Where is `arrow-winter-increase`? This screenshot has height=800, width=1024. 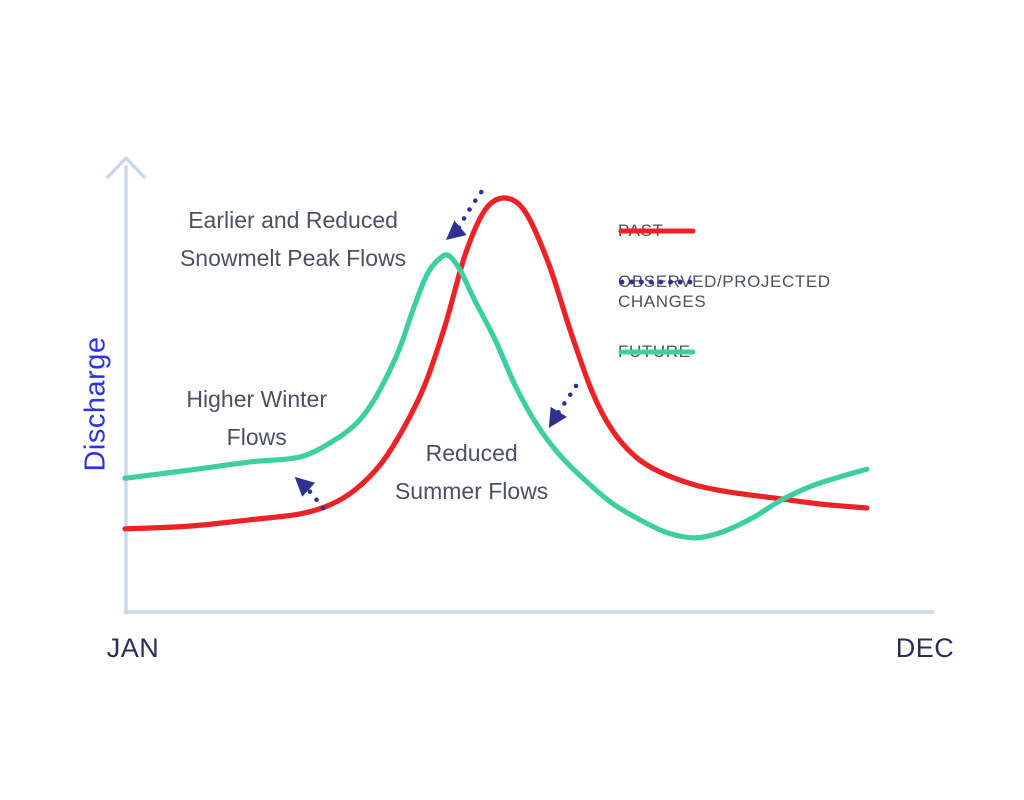 arrow-winter-increase is located at coordinates (310, 493).